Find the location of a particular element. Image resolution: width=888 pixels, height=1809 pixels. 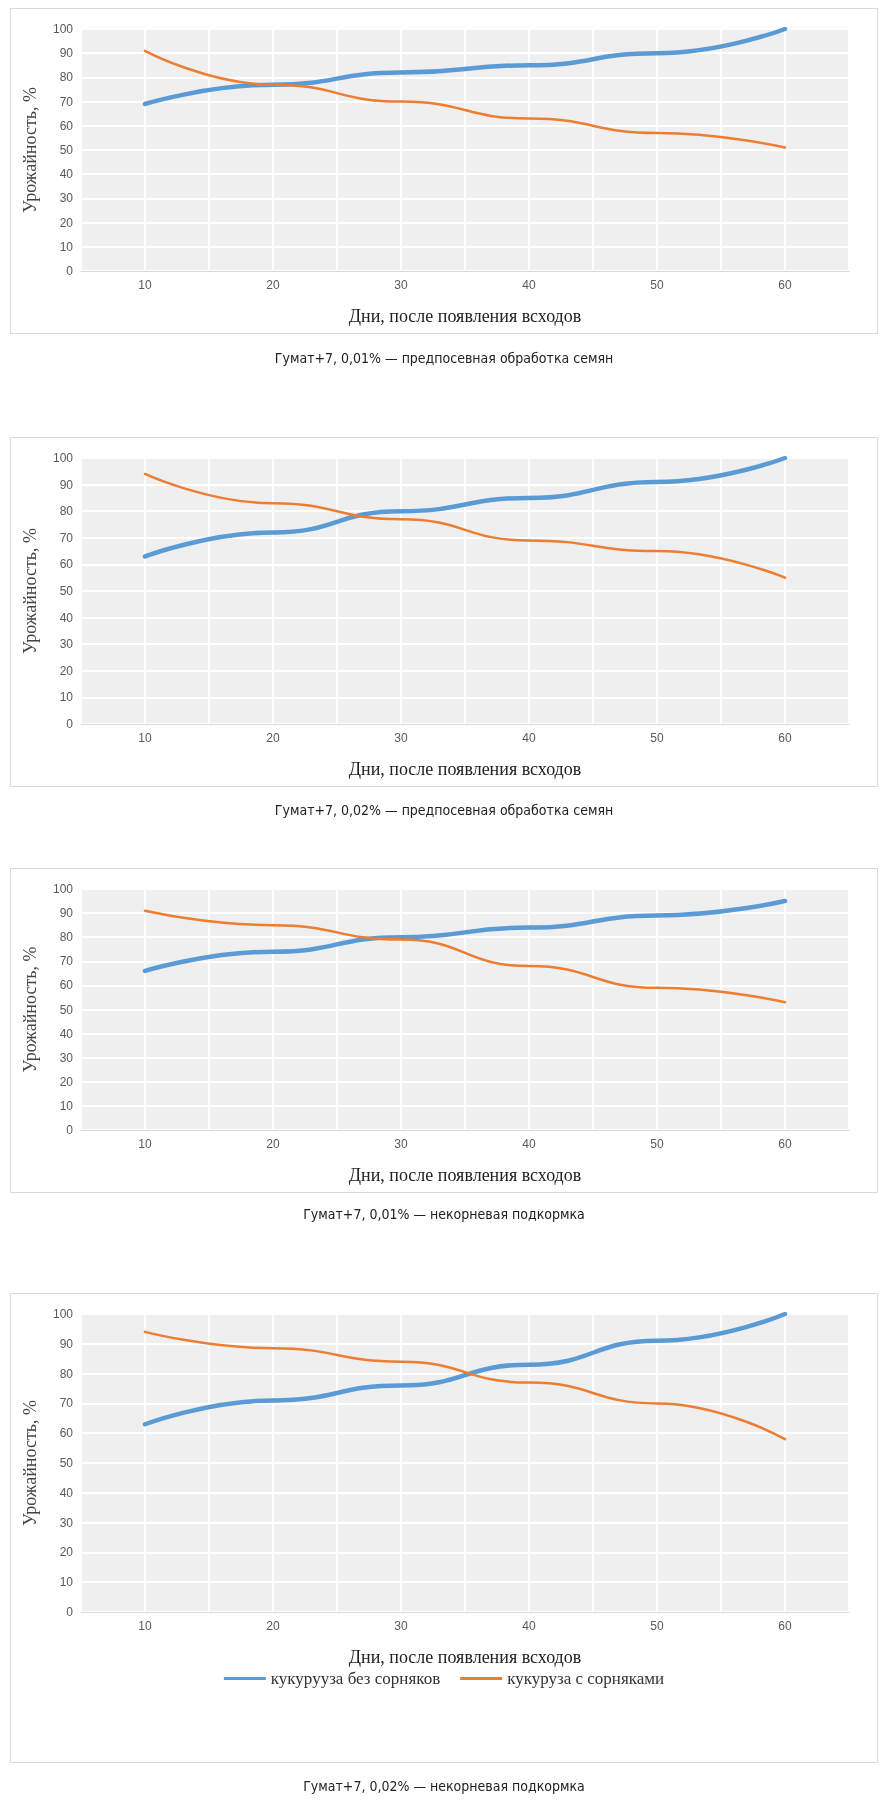

legend-label: кукурууза без сорняков is located at coordinates (355, 1678).